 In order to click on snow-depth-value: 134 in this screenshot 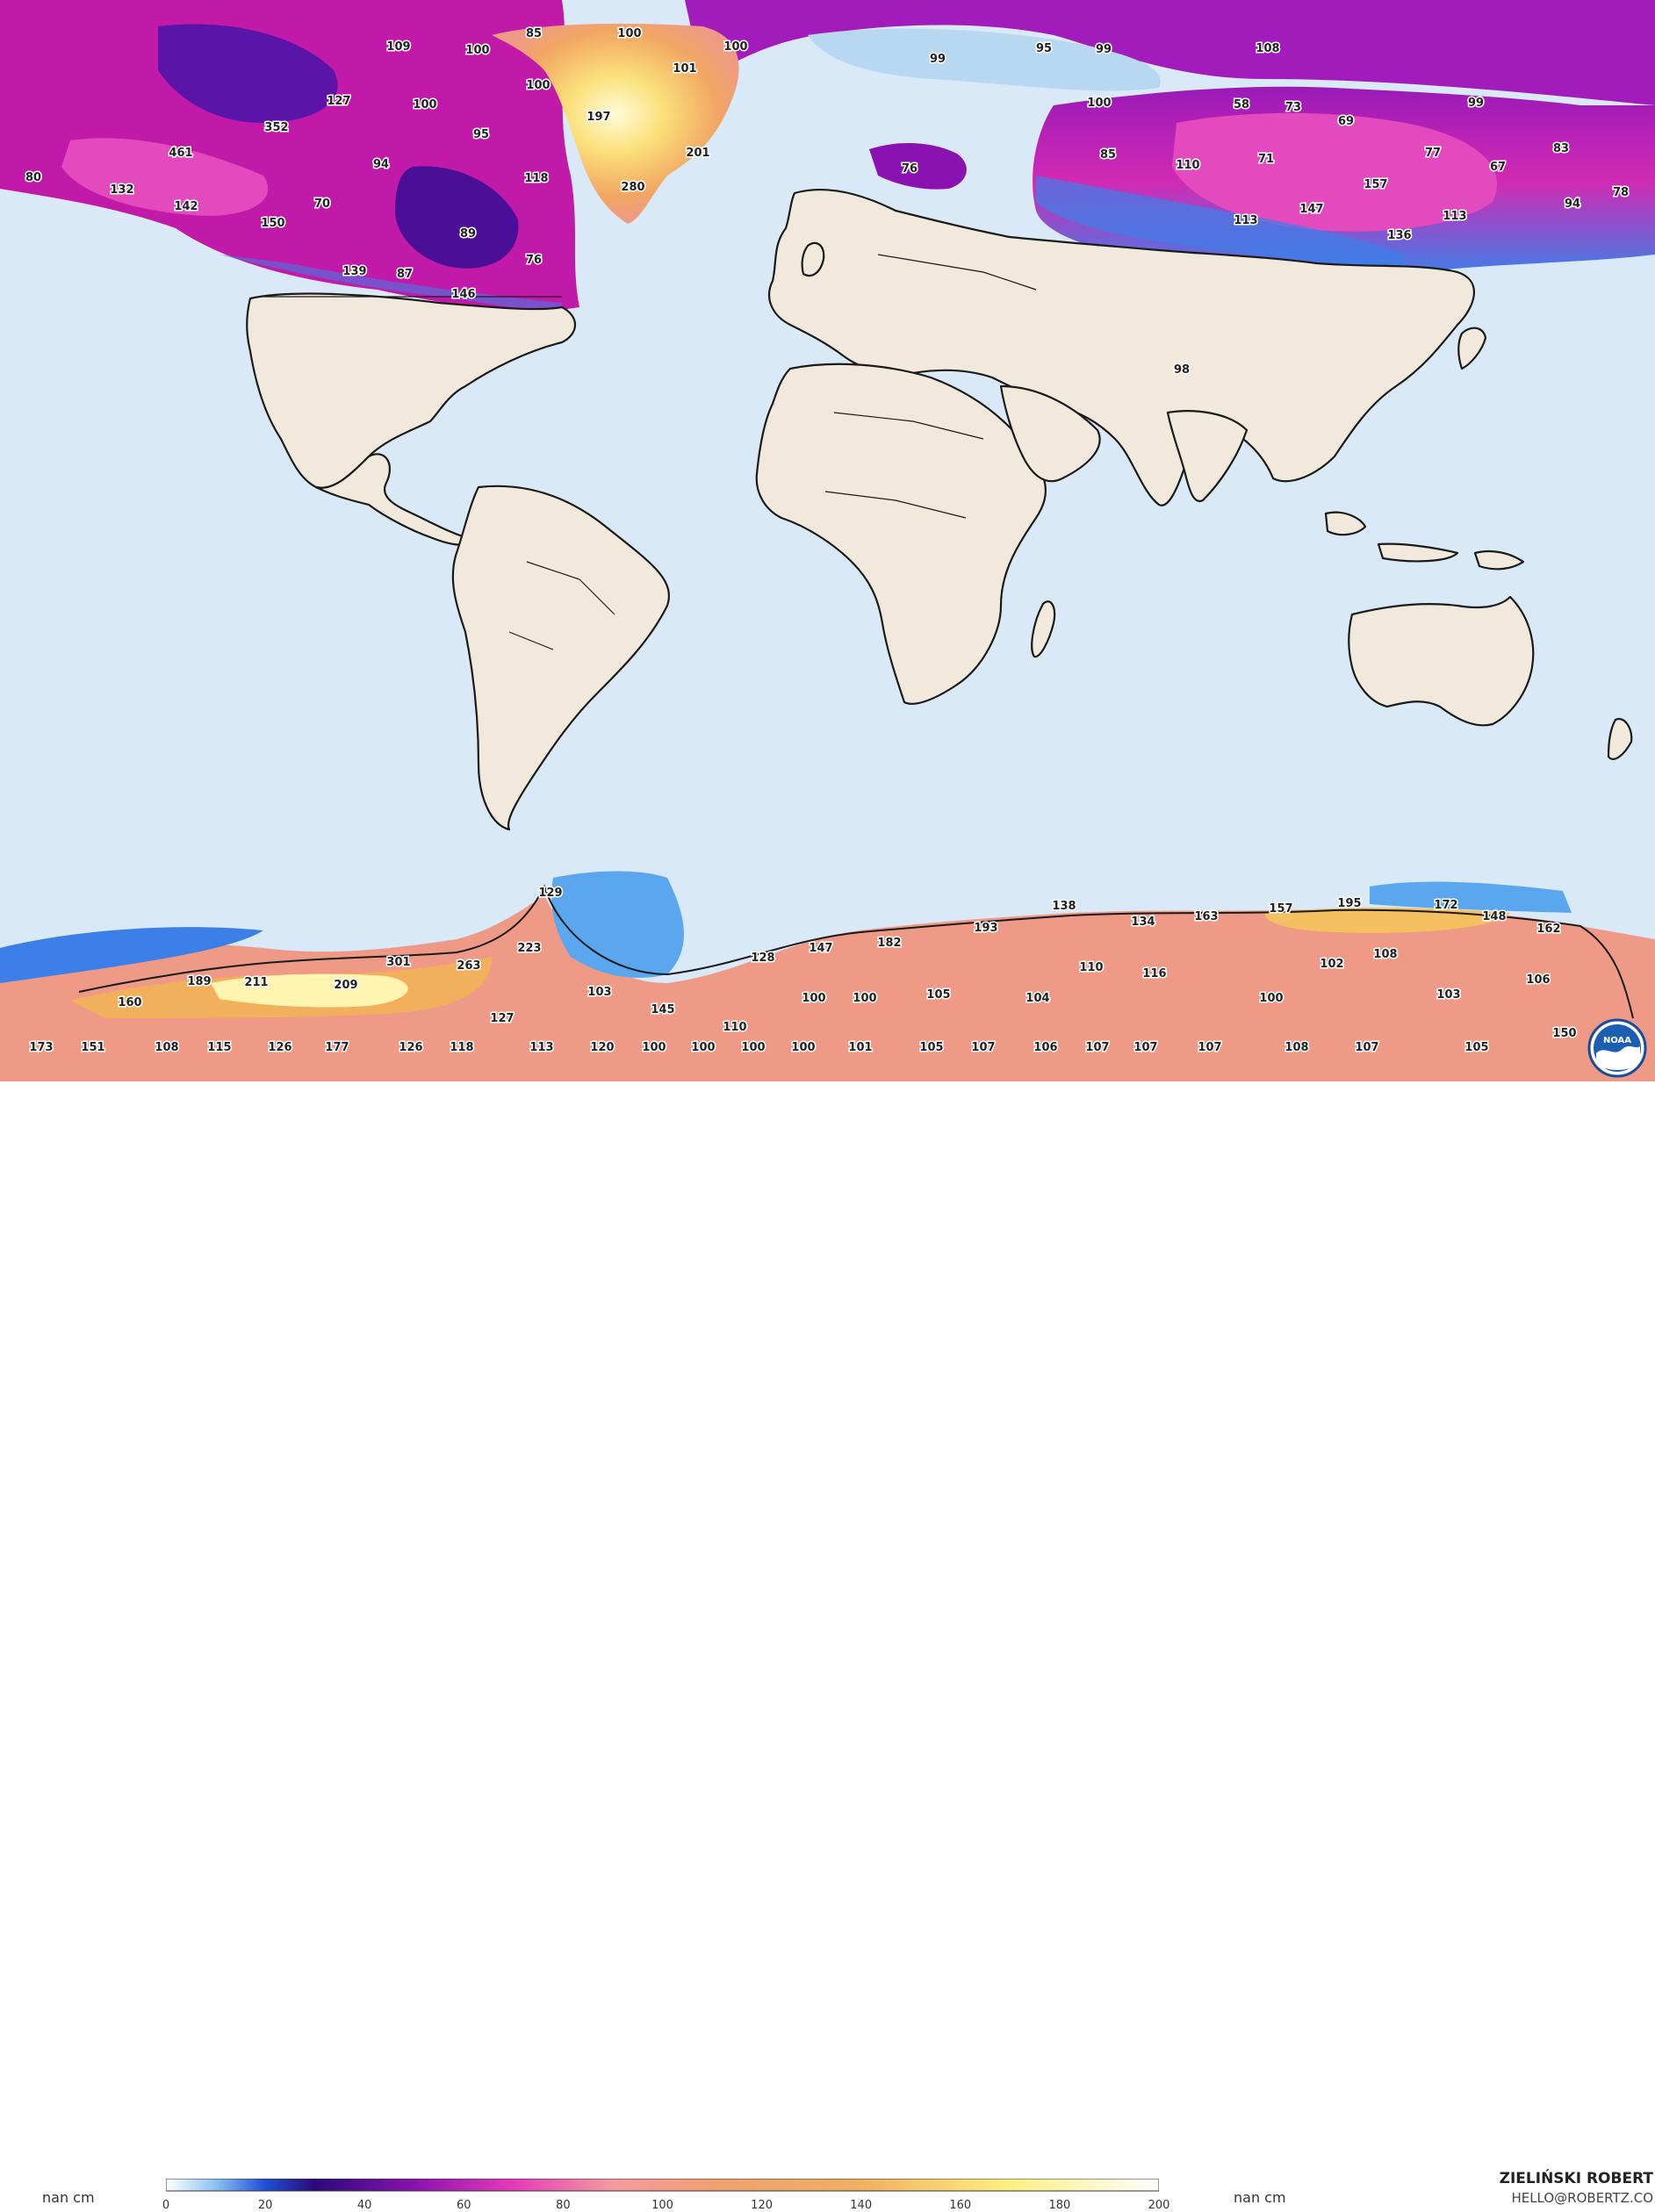, I will do `click(1143, 923)`.